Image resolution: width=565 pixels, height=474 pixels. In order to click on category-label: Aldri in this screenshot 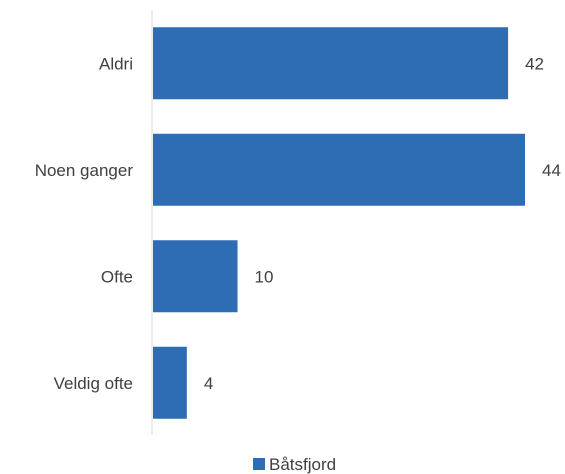, I will do `click(116, 63)`.